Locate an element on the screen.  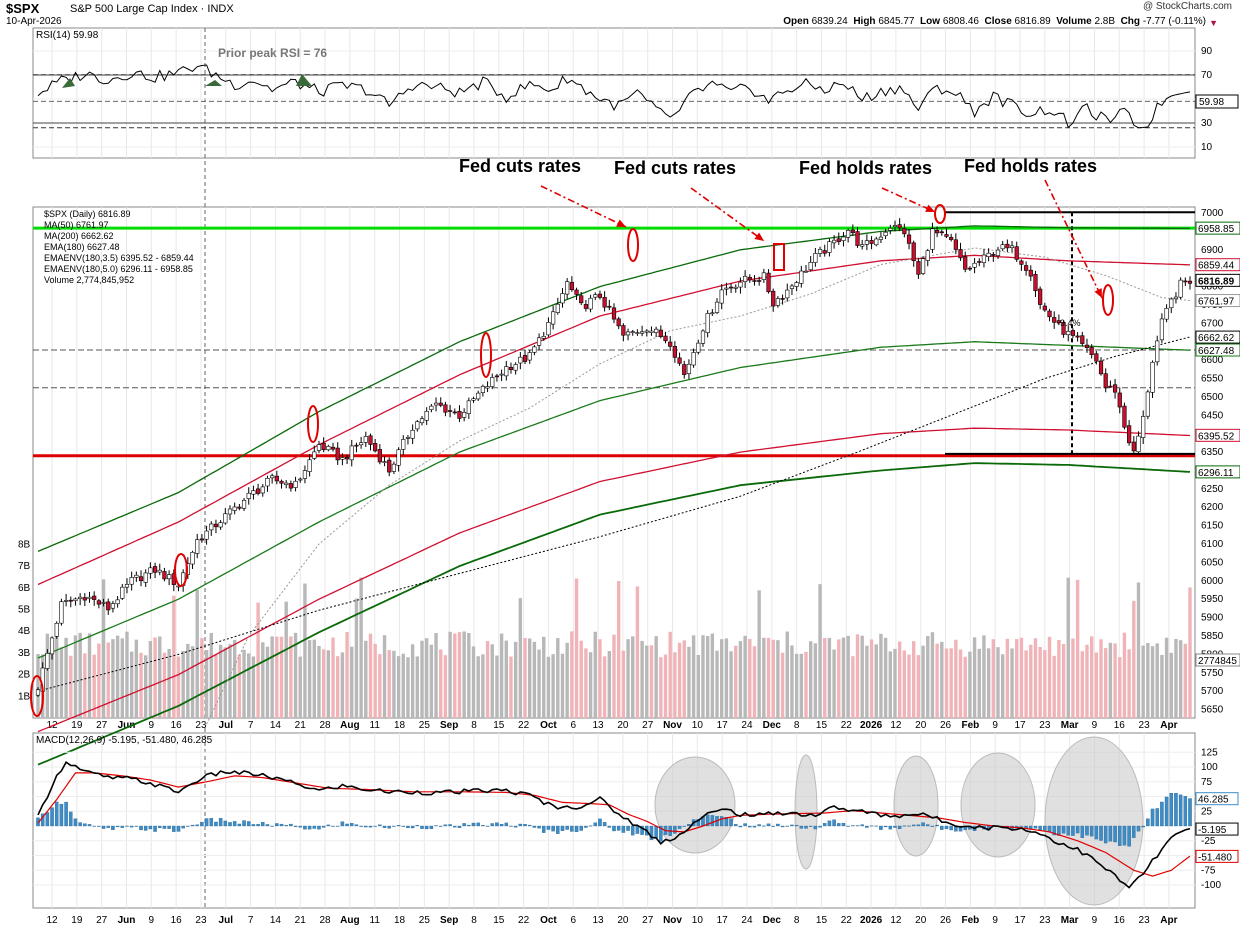
macd-title: MACD(12,26,9) -5.195, -51.480, 46.285 is located at coordinates (124, 740).